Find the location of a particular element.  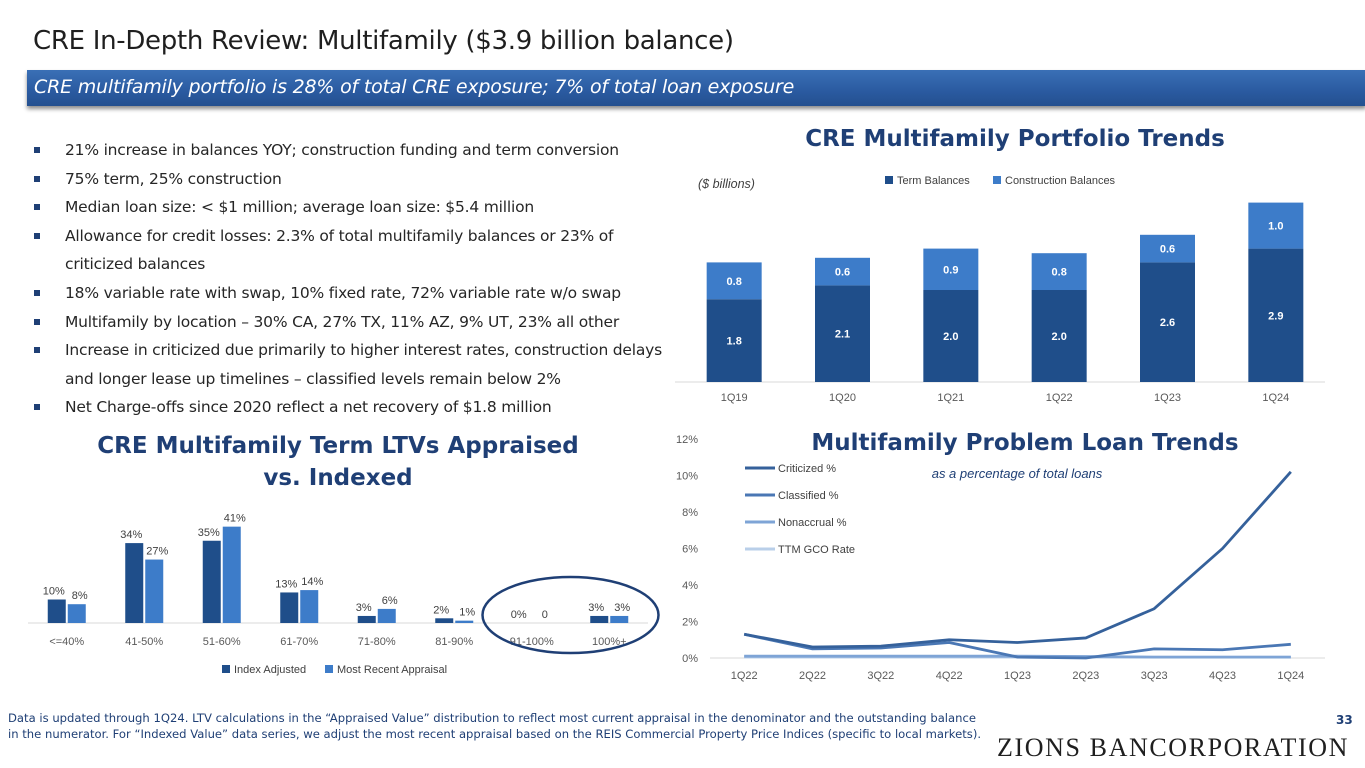

data-label: 2.9 is located at coordinates (1275, 316).